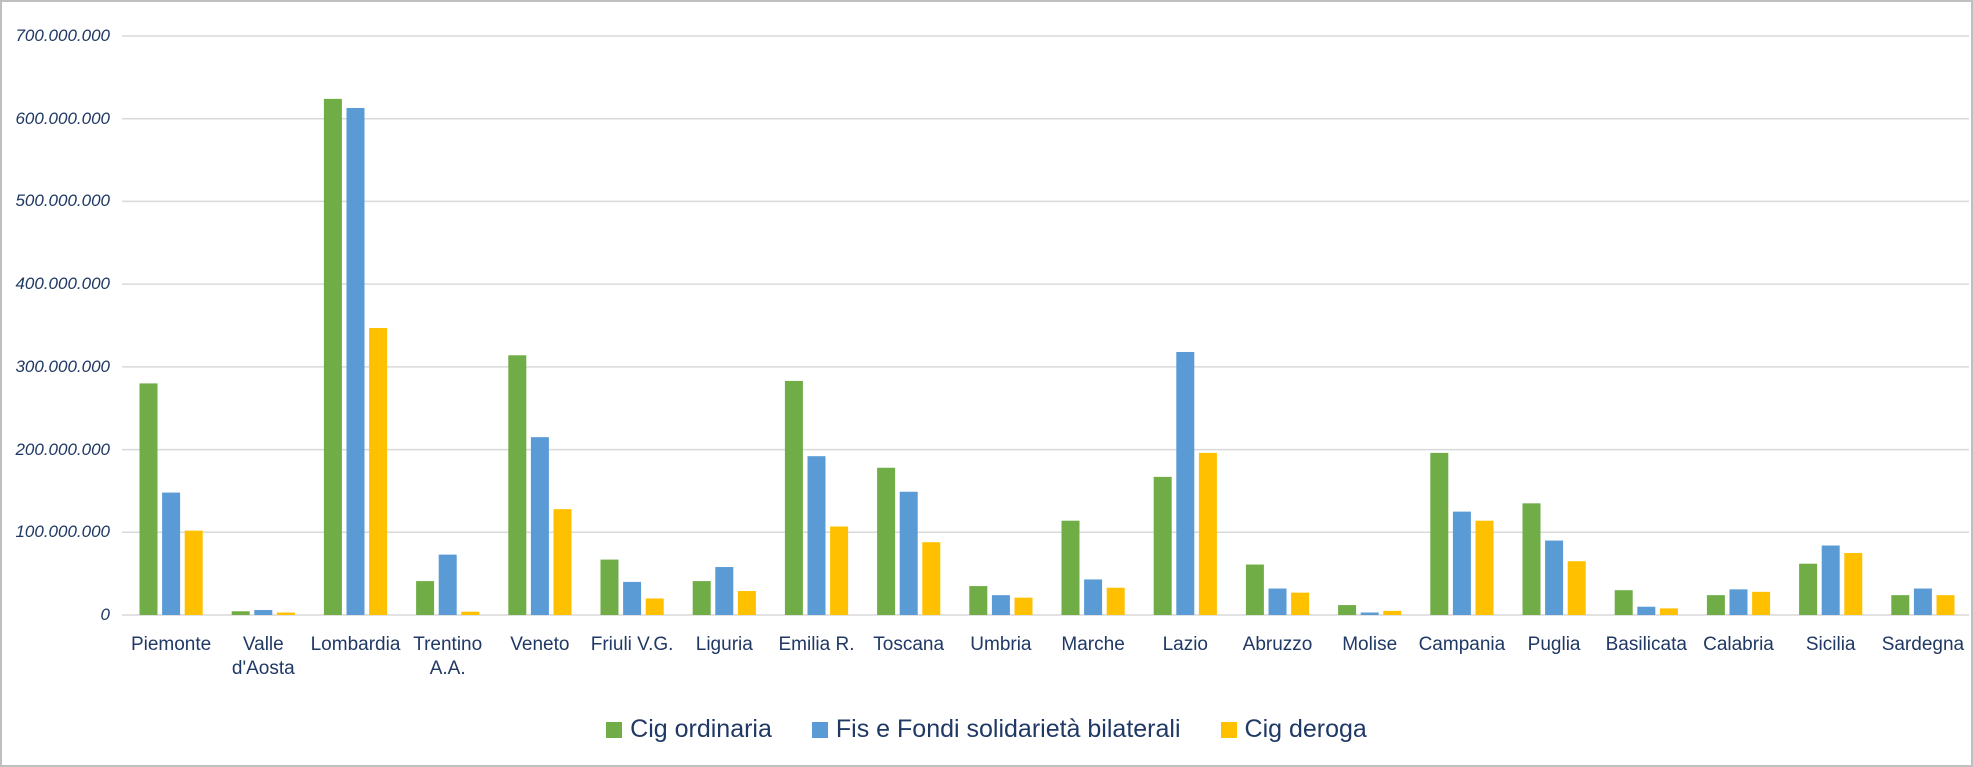 The width and height of the screenshot is (1973, 767). Describe the element at coordinates (1008, 729) in the screenshot. I see `legend-label: Fis e Fondi solidarietà bilaterali` at that location.